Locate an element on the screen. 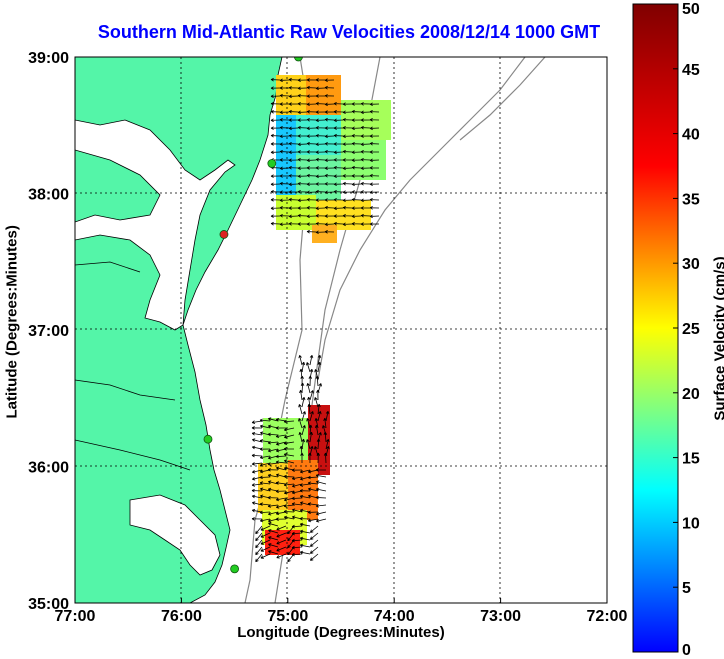  x-tick-label: 73:00 is located at coordinates (500, 616).